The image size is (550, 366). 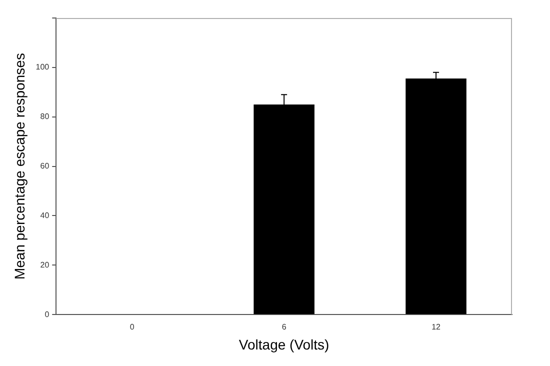 I want to click on y-tick-label: 0, so click(x=47, y=314).